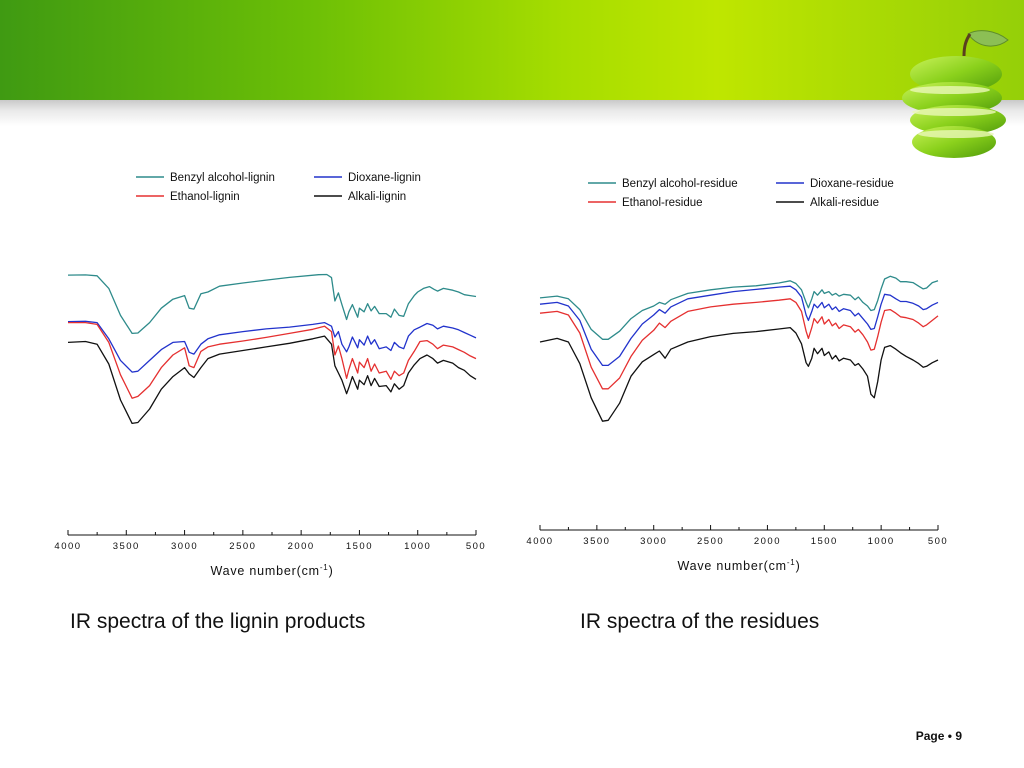 This screenshot has height=768, width=1024. Describe the element at coordinates (955, 94) in the screenshot. I see `green-apple-logo` at that location.